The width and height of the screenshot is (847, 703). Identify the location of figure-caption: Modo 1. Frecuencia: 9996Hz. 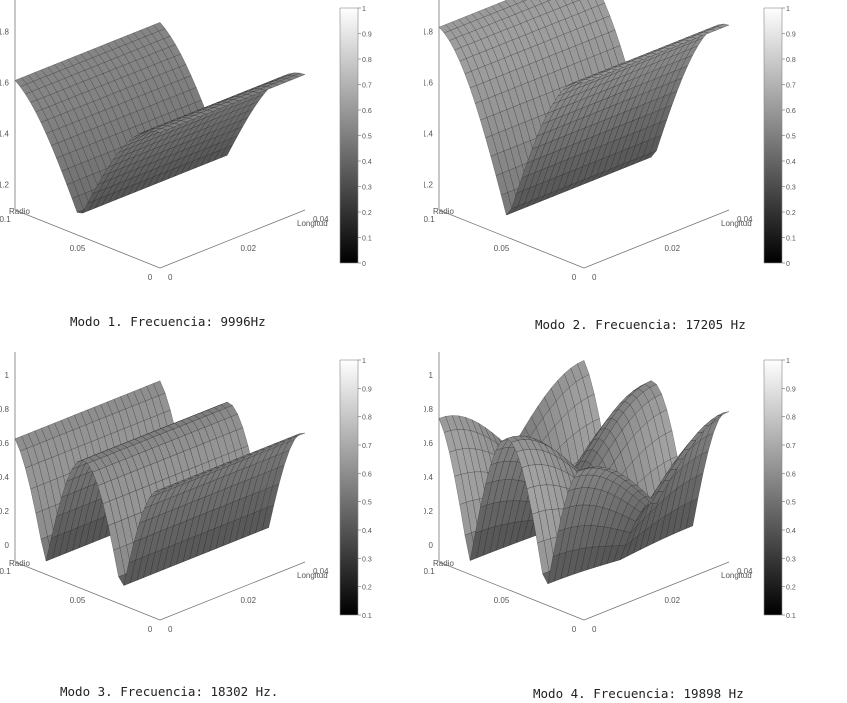
(168, 321).